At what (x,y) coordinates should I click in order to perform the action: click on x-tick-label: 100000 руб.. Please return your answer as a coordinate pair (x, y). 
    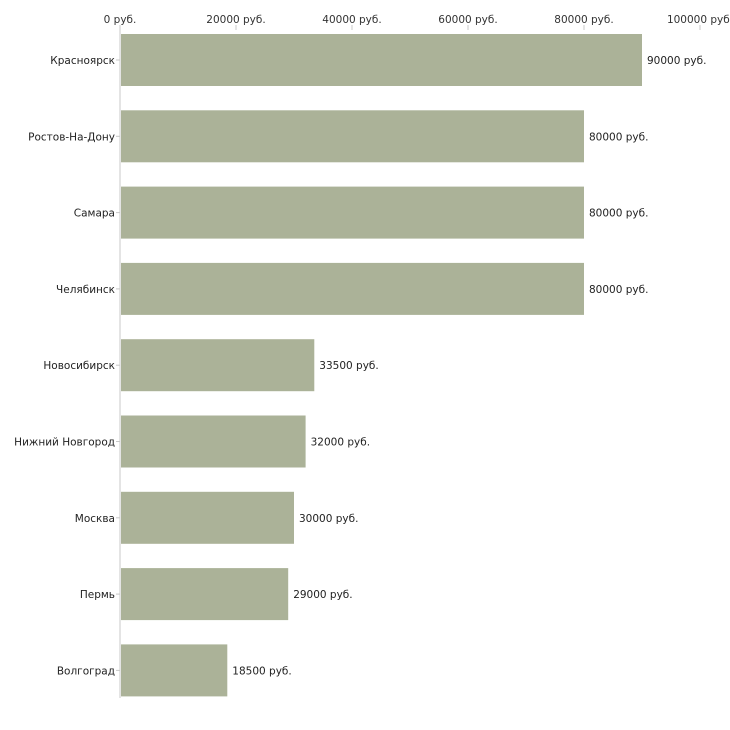
    Looking at the image, I should click on (698, 20).